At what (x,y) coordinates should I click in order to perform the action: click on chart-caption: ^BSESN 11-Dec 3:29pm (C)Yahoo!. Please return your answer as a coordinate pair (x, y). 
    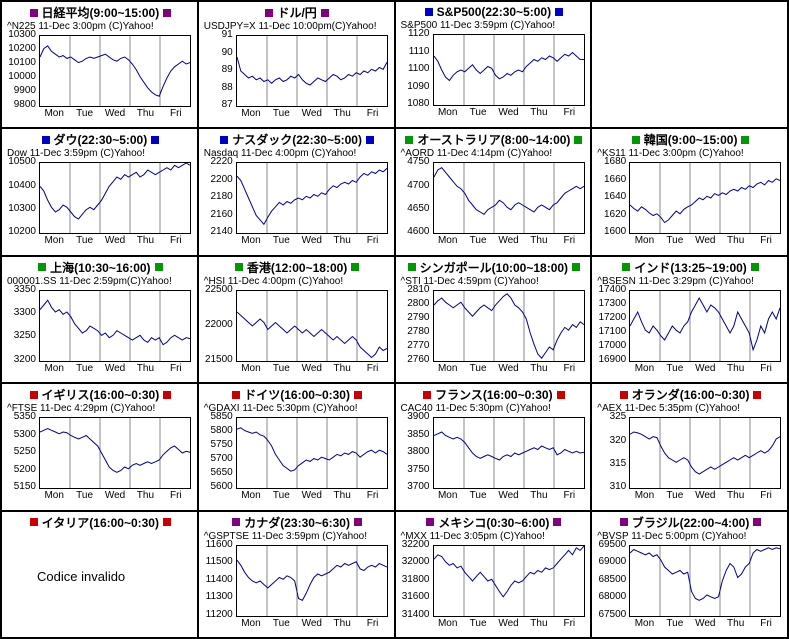
    Looking at the image, I should click on (675, 281).